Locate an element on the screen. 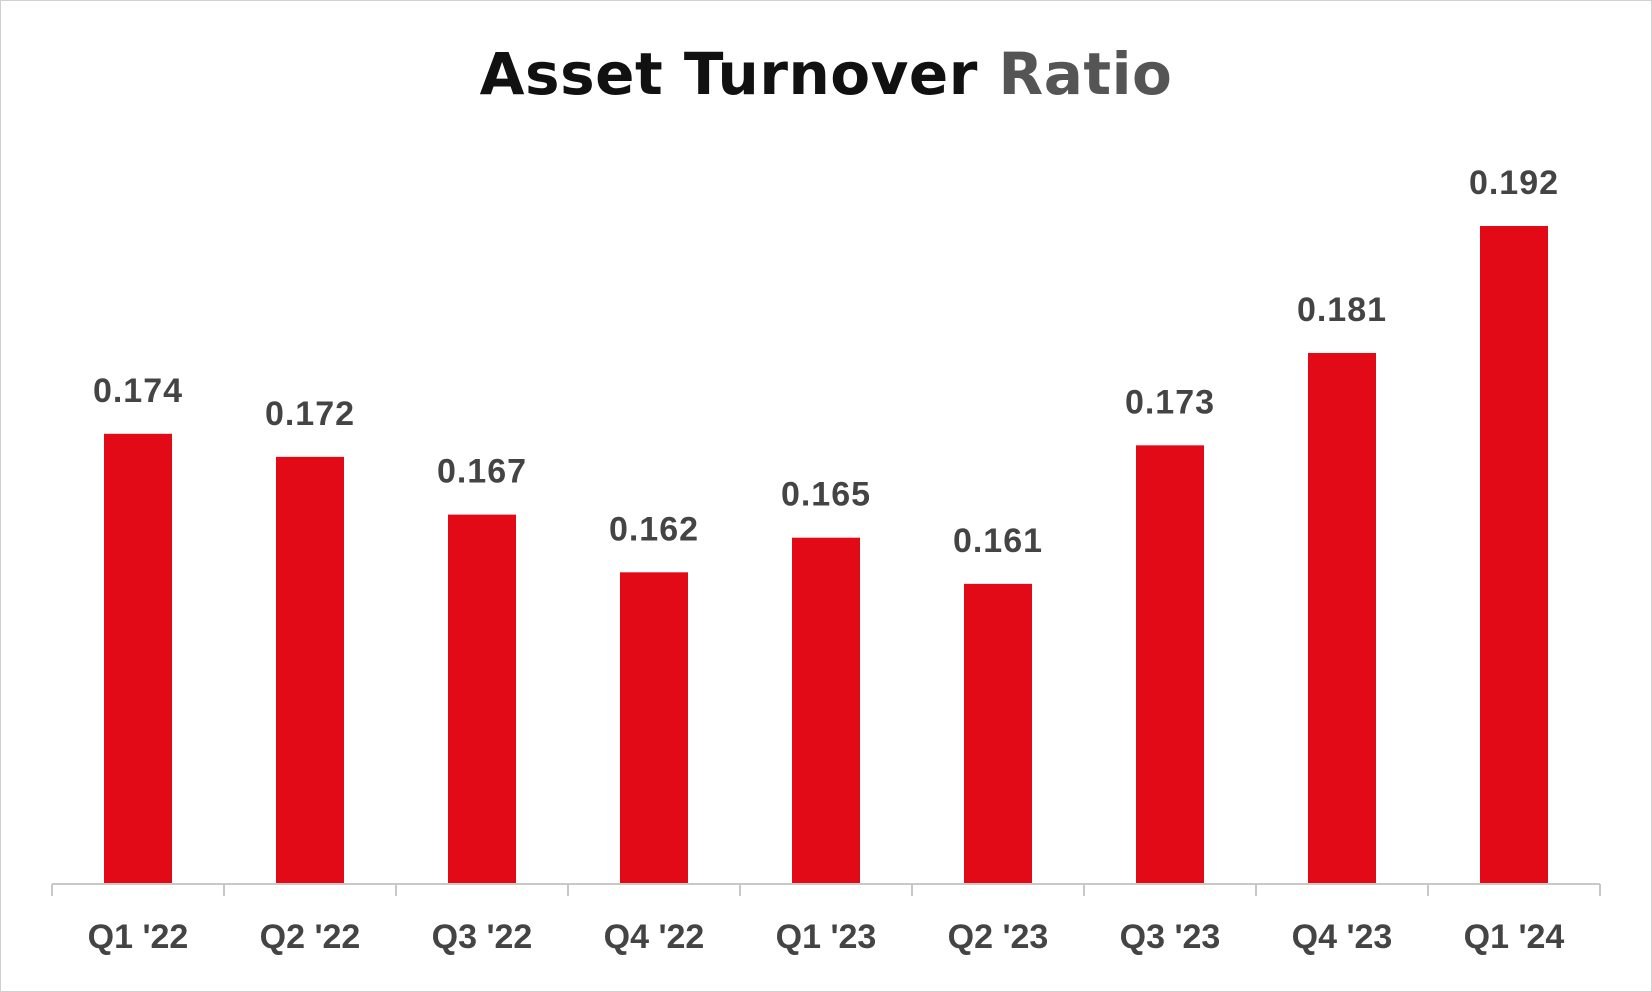 The width and height of the screenshot is (1652, 992). x-tick-label: Q3 '23 is located at coordinates (1170, 937).